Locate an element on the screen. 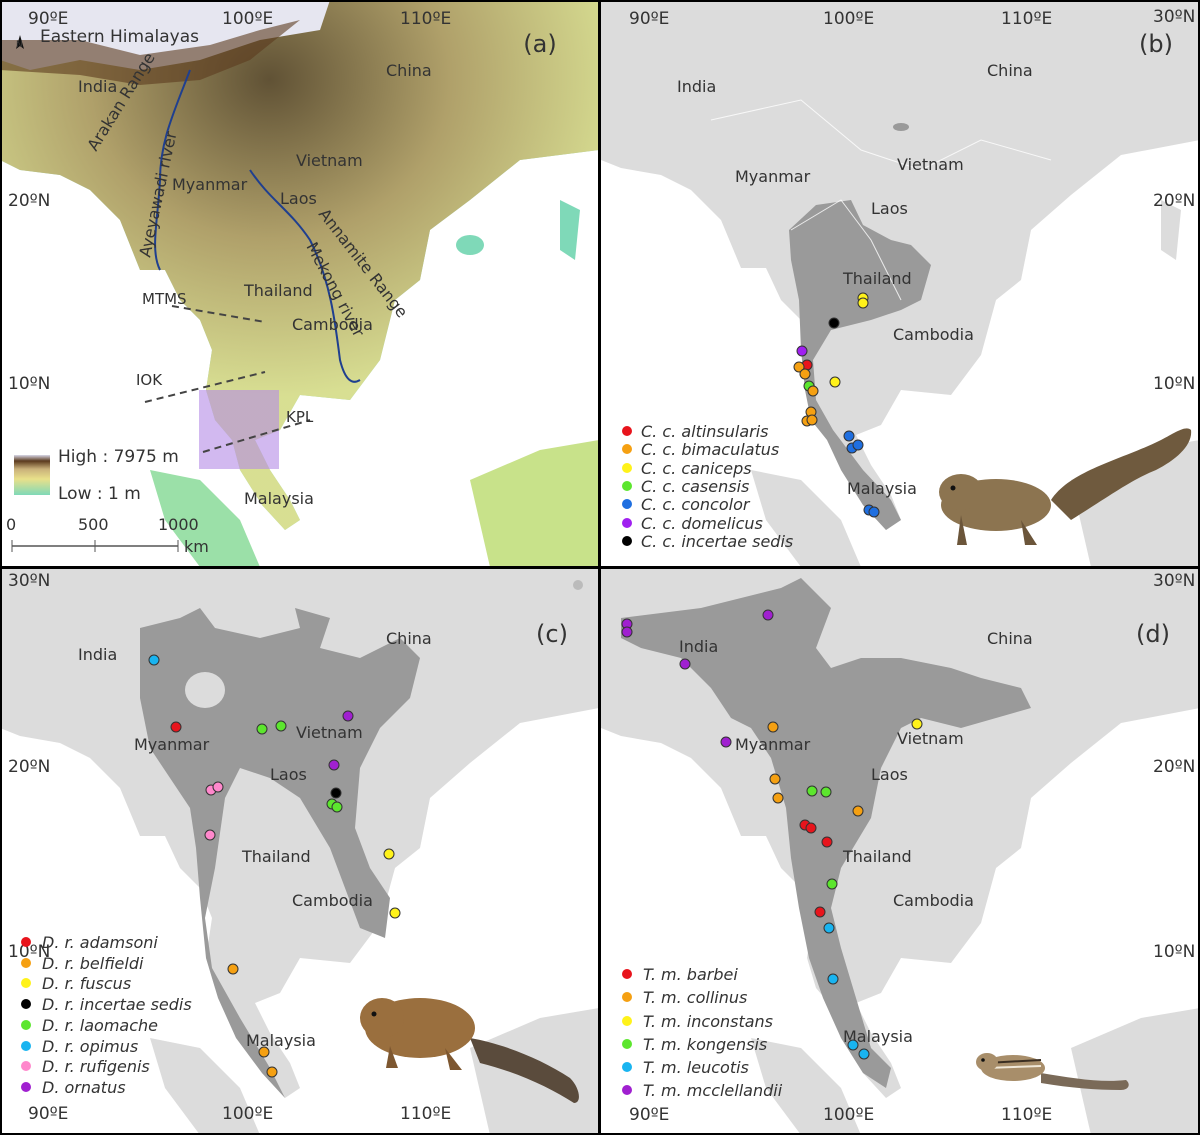 This screenshot has width=1200, height=1135. elevation-legend-high: High : 7975 m is located at coordinates (118, 457).